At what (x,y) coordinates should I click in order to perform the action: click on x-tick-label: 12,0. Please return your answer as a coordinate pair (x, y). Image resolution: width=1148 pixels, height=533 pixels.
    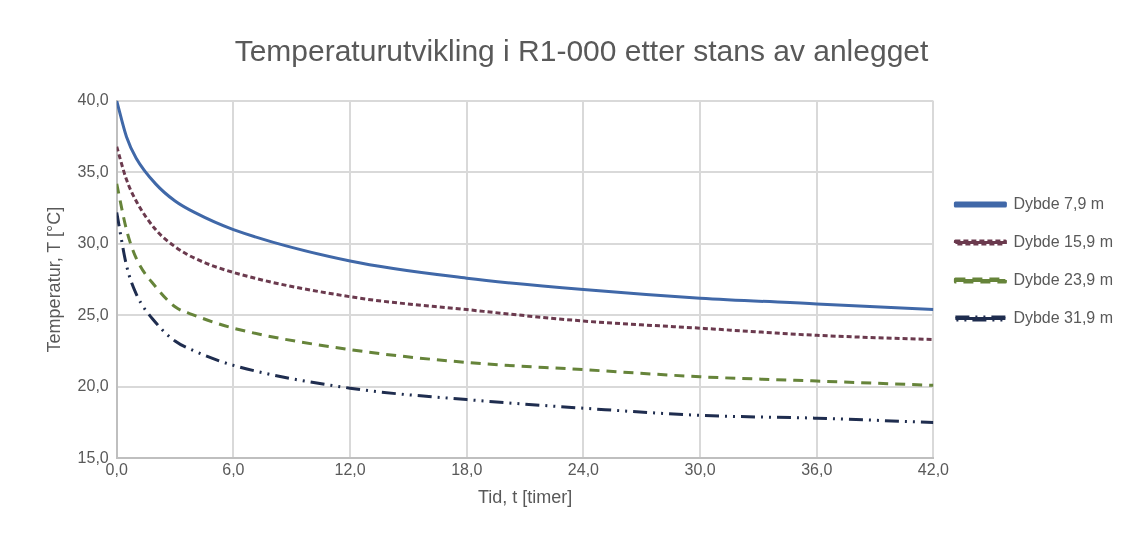
    Looking at the image, I should click on (350, 470).